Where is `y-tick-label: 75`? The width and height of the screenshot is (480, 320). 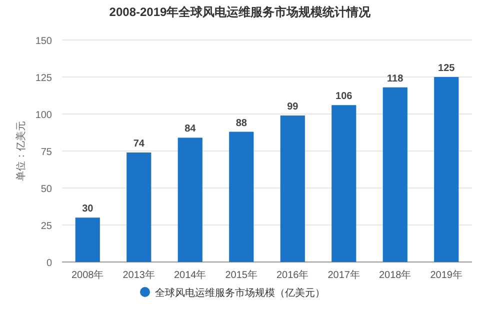
y-tick-label: 75 is located at coordinates (46, 152).